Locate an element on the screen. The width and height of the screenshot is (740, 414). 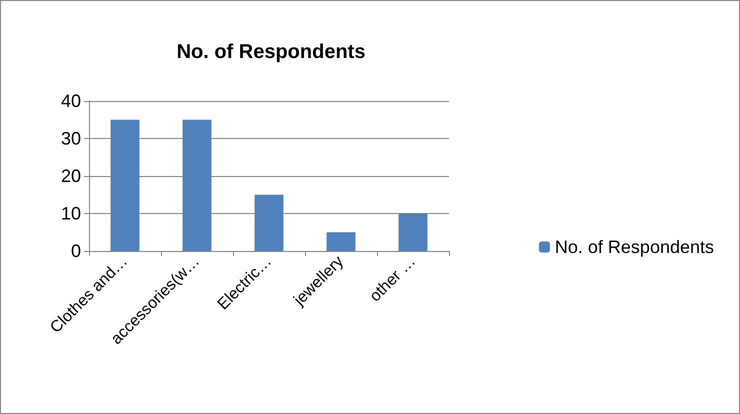
y-tick-label: 0 is located at coordinates (75, 251).